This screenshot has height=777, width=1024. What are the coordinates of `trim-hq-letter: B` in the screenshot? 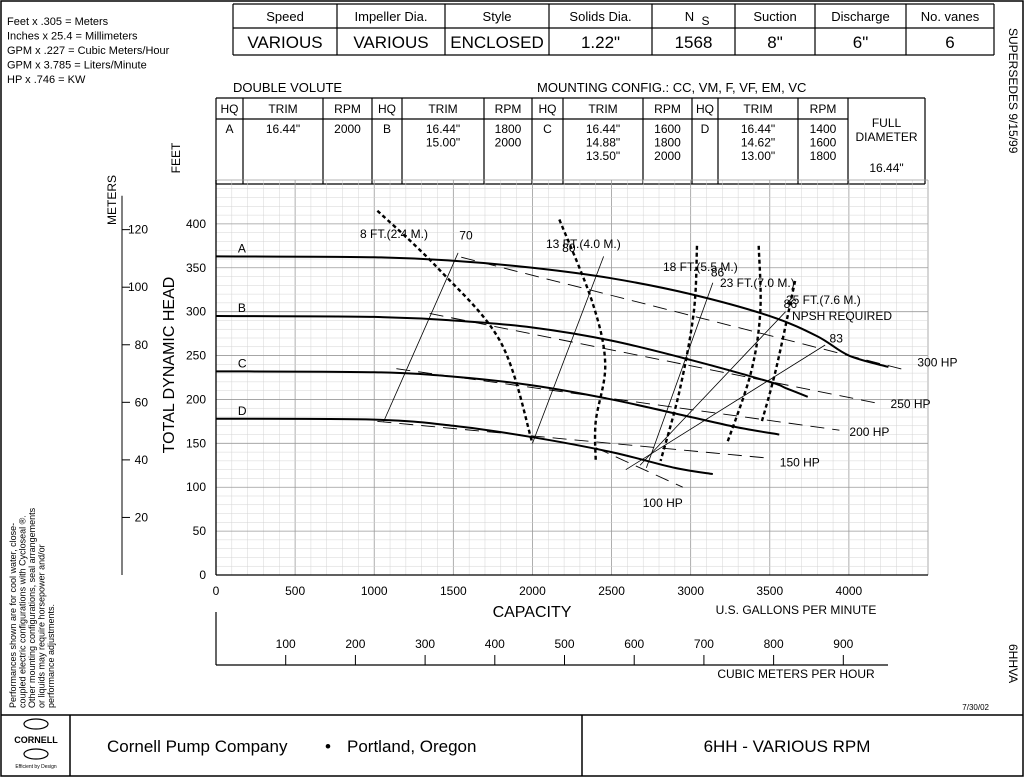 It's located at (387, 129).